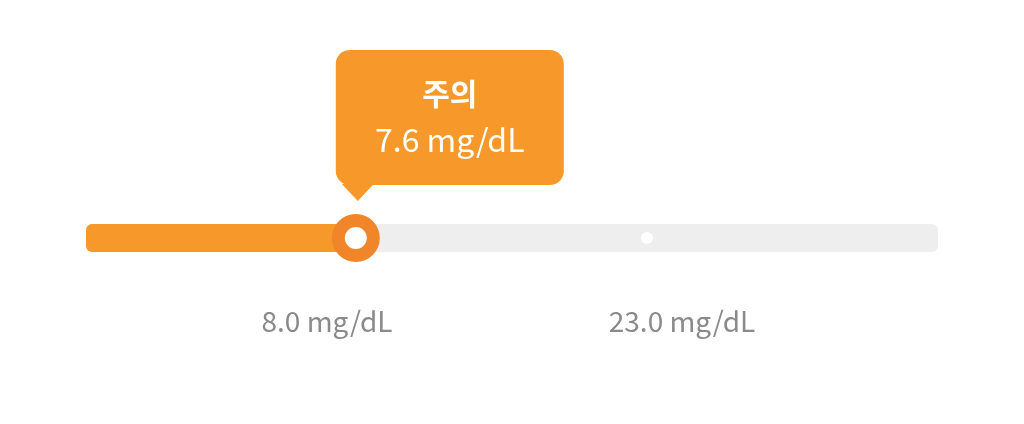  What do you see at coordinates (450, 138) in the screenshot?
I see `data-label: 7.6 mg/dL` at bounding box center [450, 138].